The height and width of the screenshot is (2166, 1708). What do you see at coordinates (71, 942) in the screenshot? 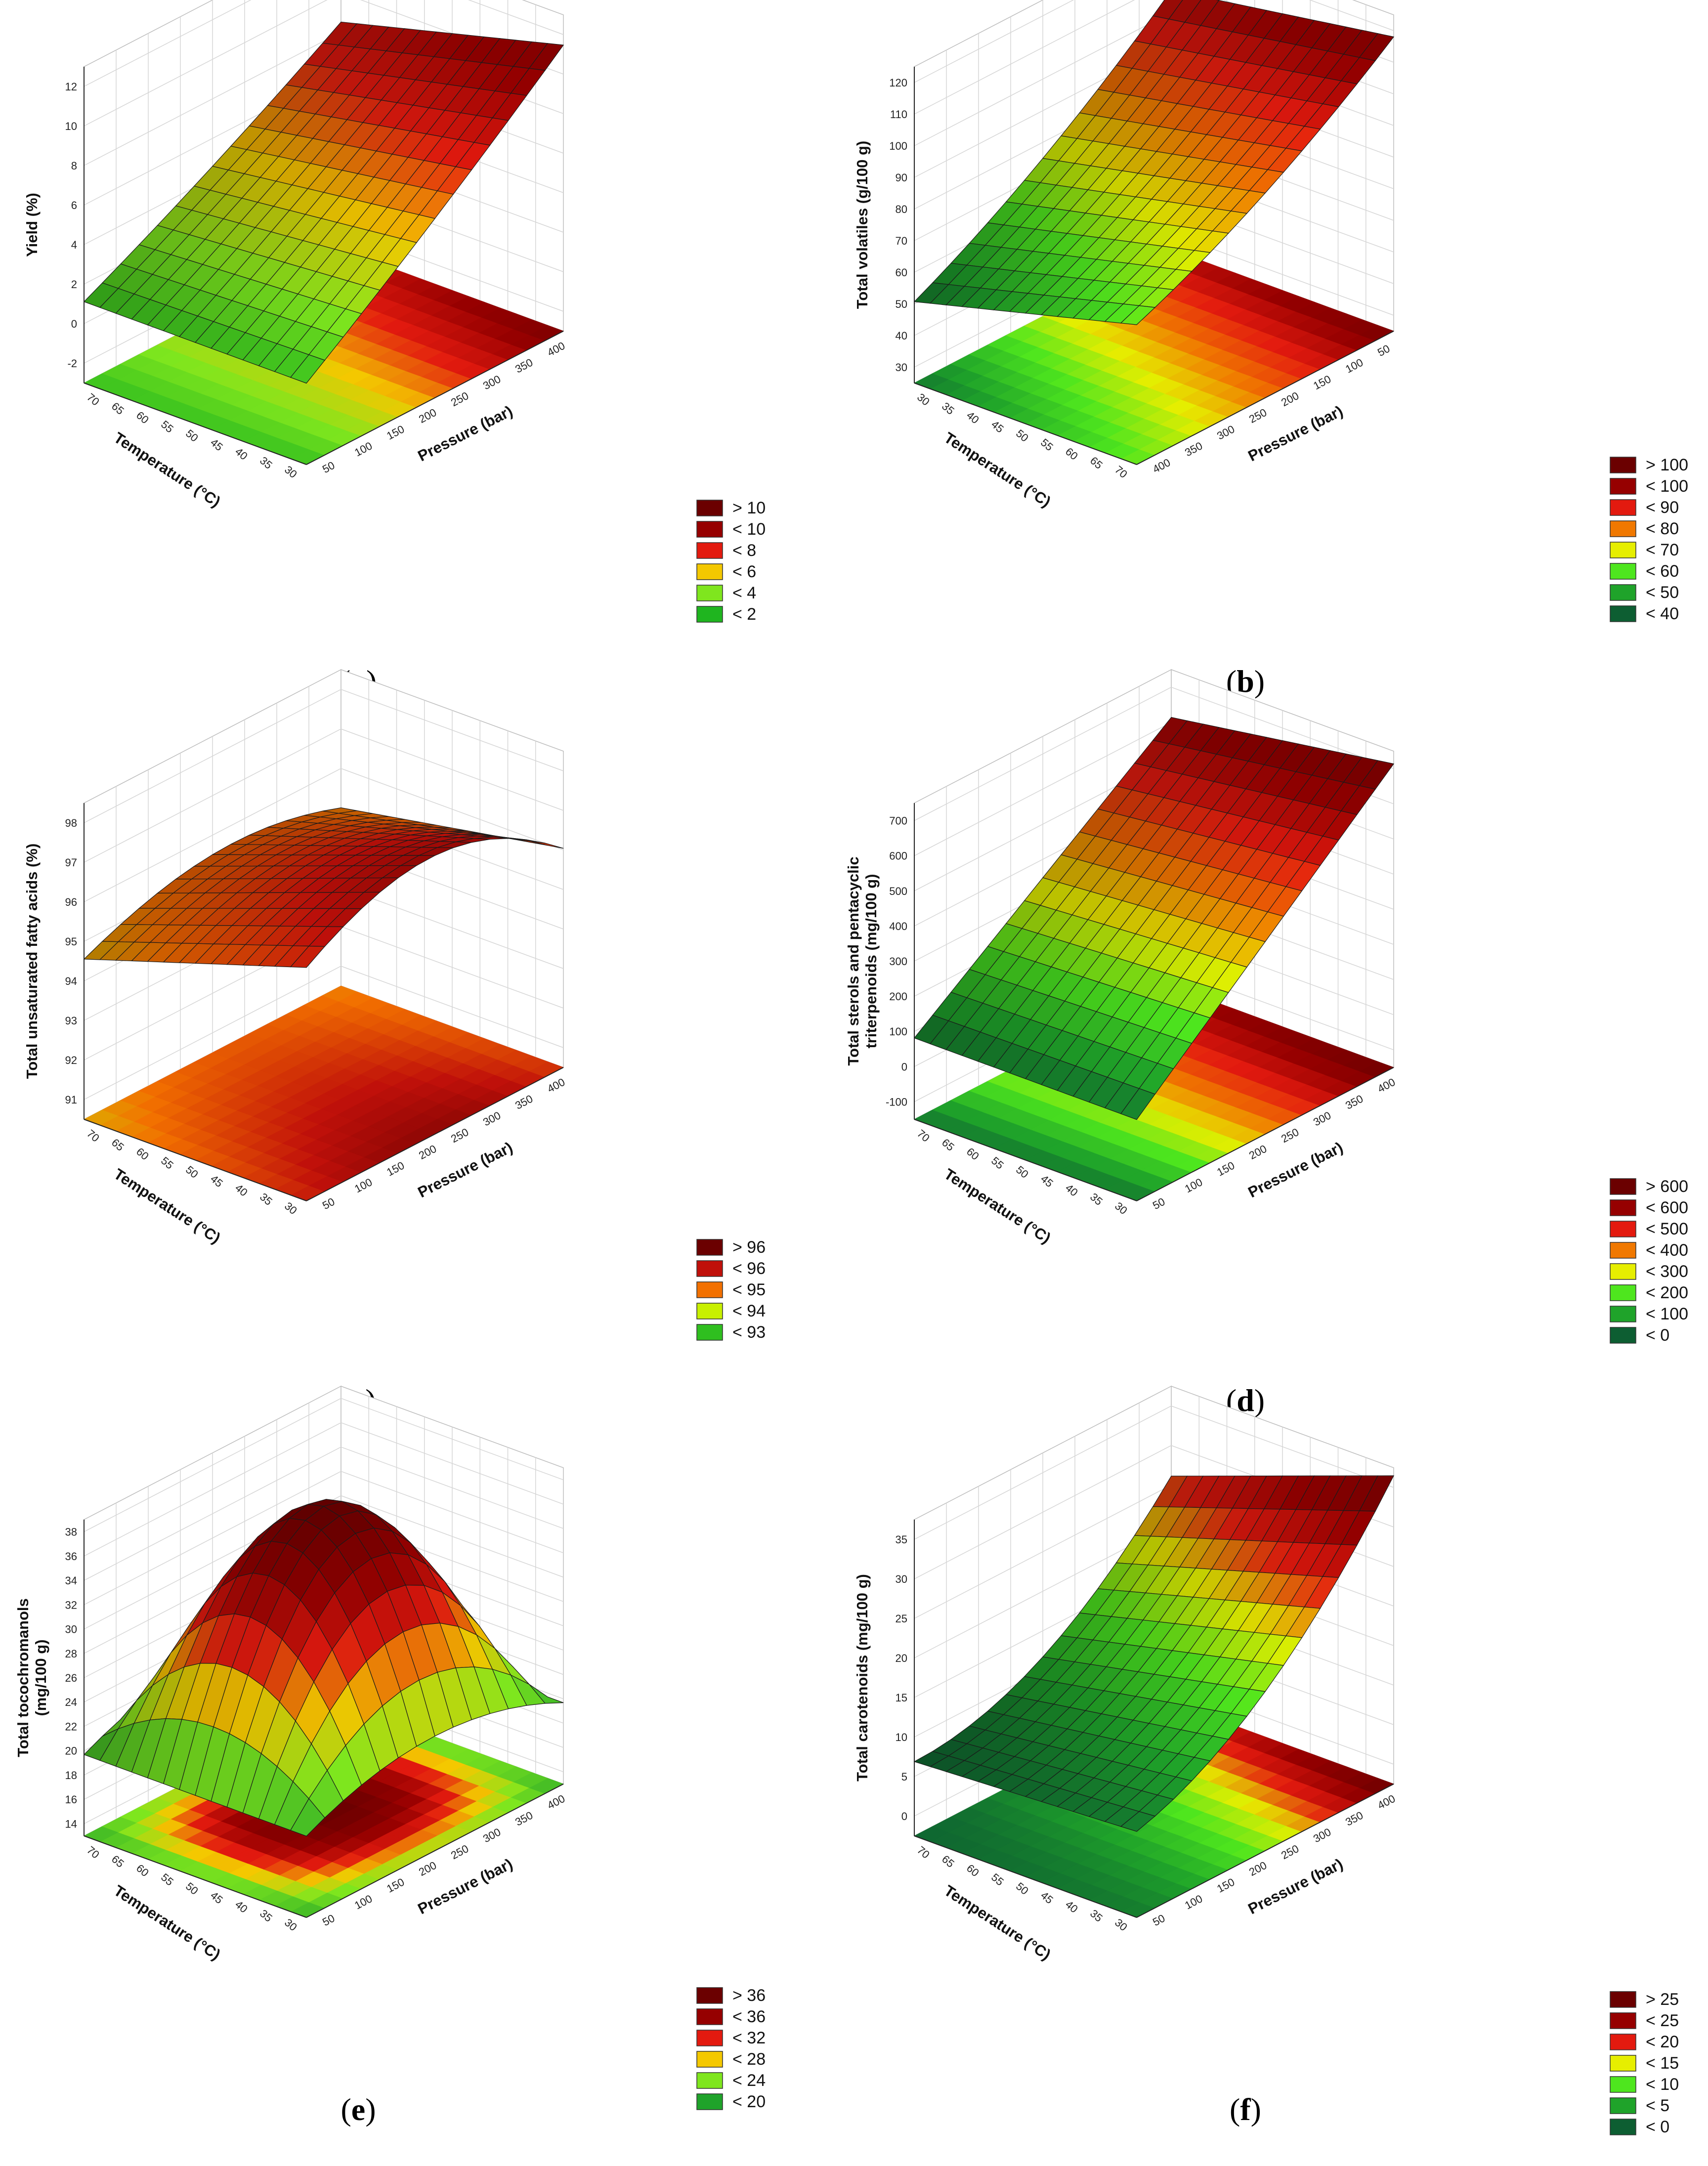
I see `z-tick-label: 95` at bounding box center [71, 942].